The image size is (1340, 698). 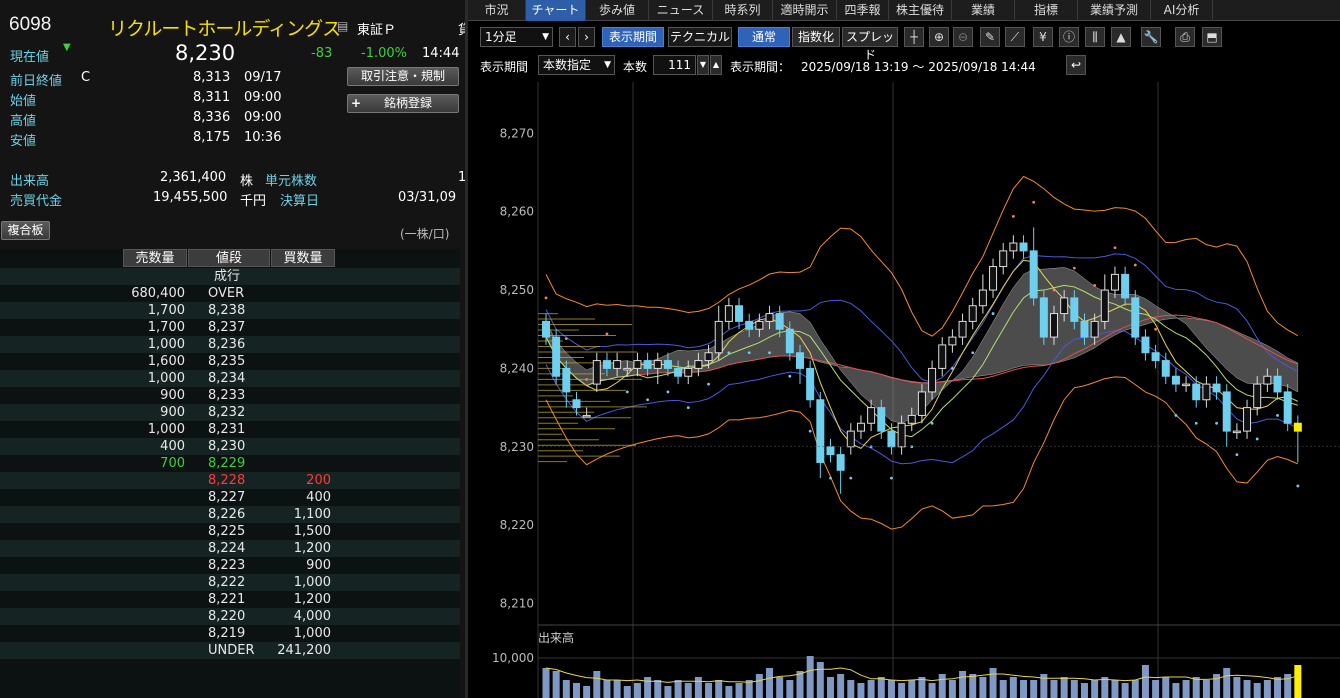 What do you see at coordinates (990, 37) in the screenshot?
I see `pencil-icon: ✎` at bounding box center [990, 37].